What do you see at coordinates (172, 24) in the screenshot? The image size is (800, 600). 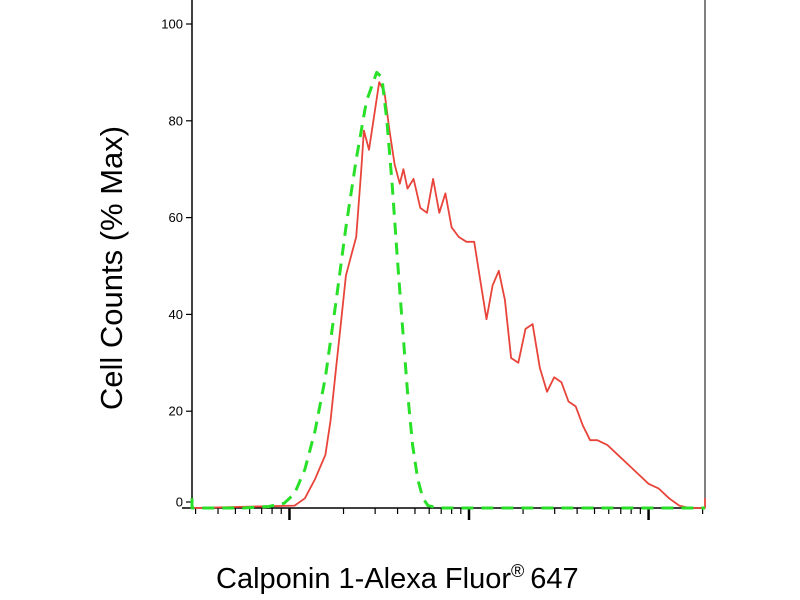 I see `y-tick-label: 100` at bounding box center [172, 24].